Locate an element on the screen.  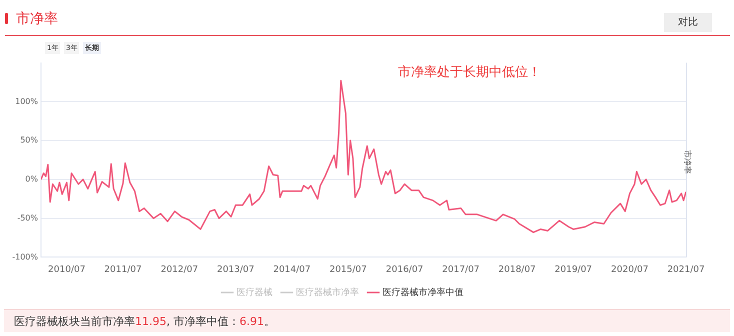
x-tick-label: 2011/07 is located at coordinates (123, 269).